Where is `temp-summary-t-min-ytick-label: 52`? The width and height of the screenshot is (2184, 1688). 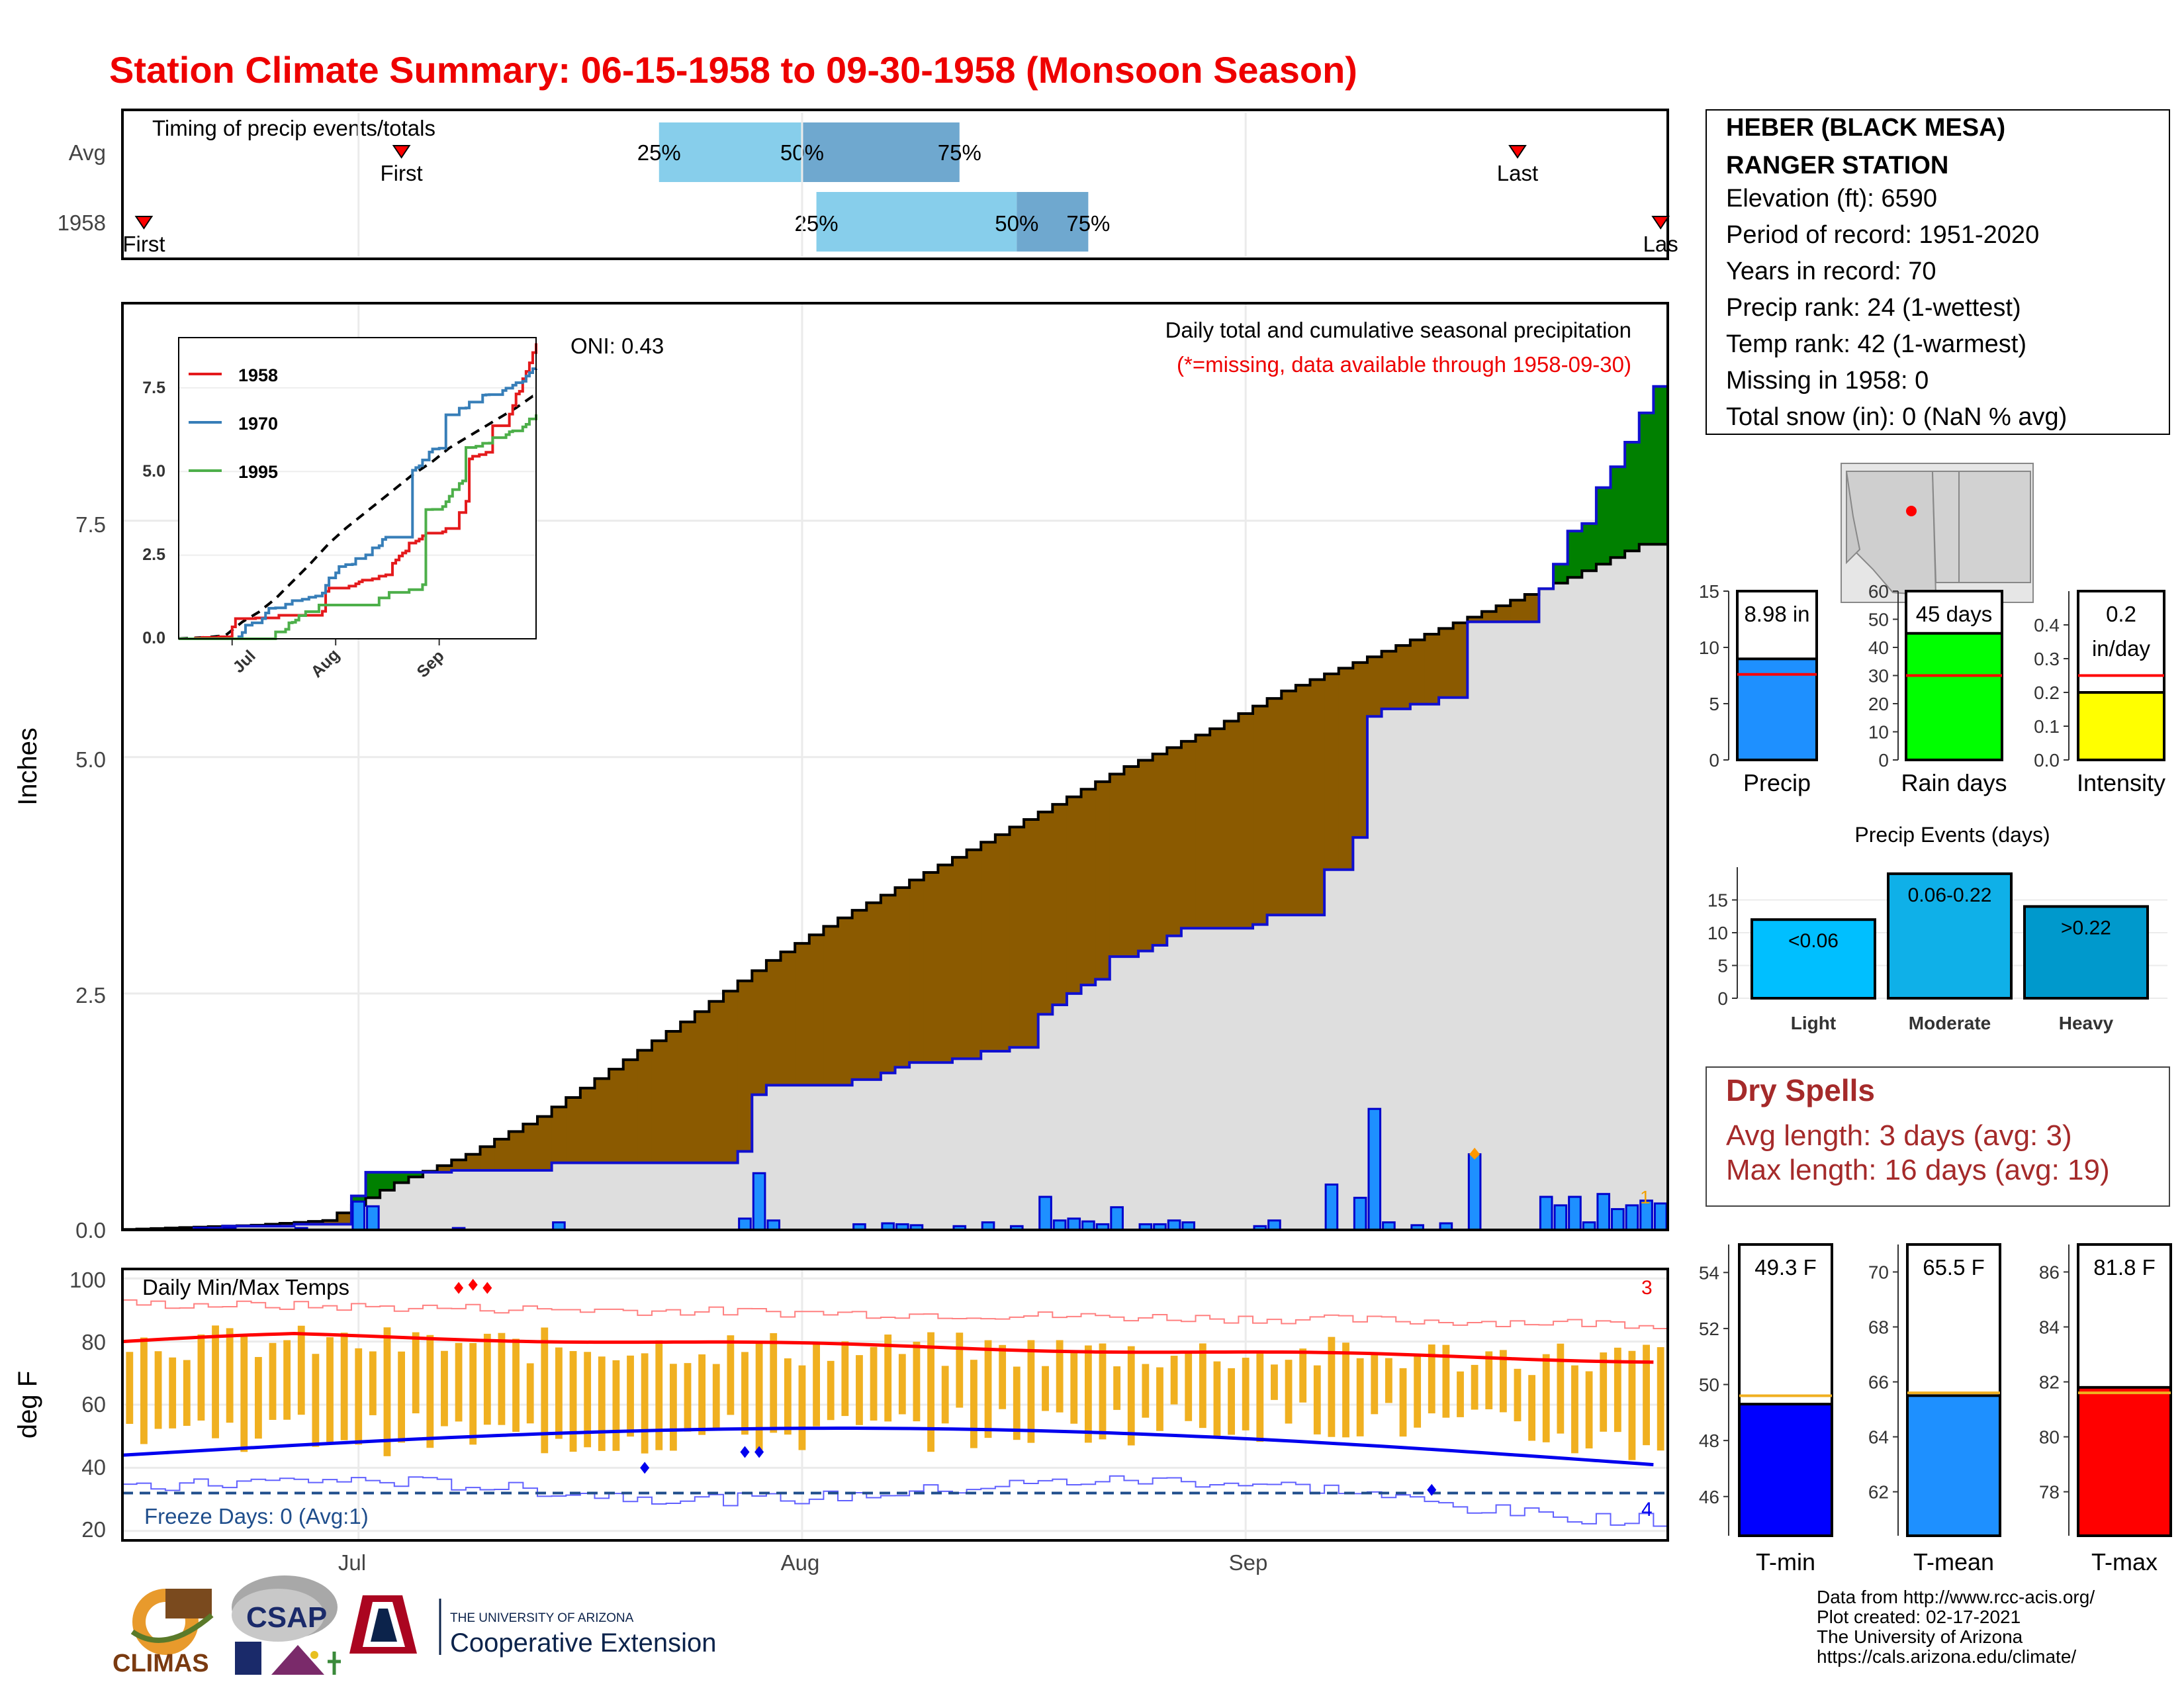
temp-summary-t-min-ytick-label: 52 is located at coordinates (1709, 1329).